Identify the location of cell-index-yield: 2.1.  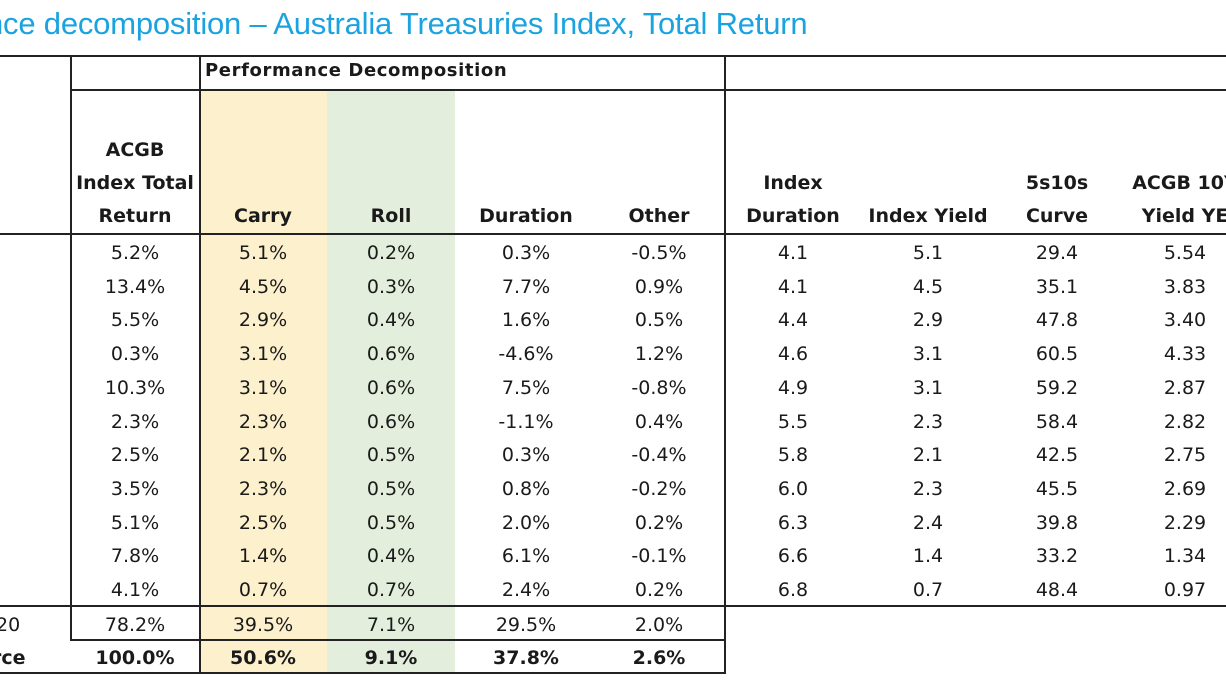
(928, 455).